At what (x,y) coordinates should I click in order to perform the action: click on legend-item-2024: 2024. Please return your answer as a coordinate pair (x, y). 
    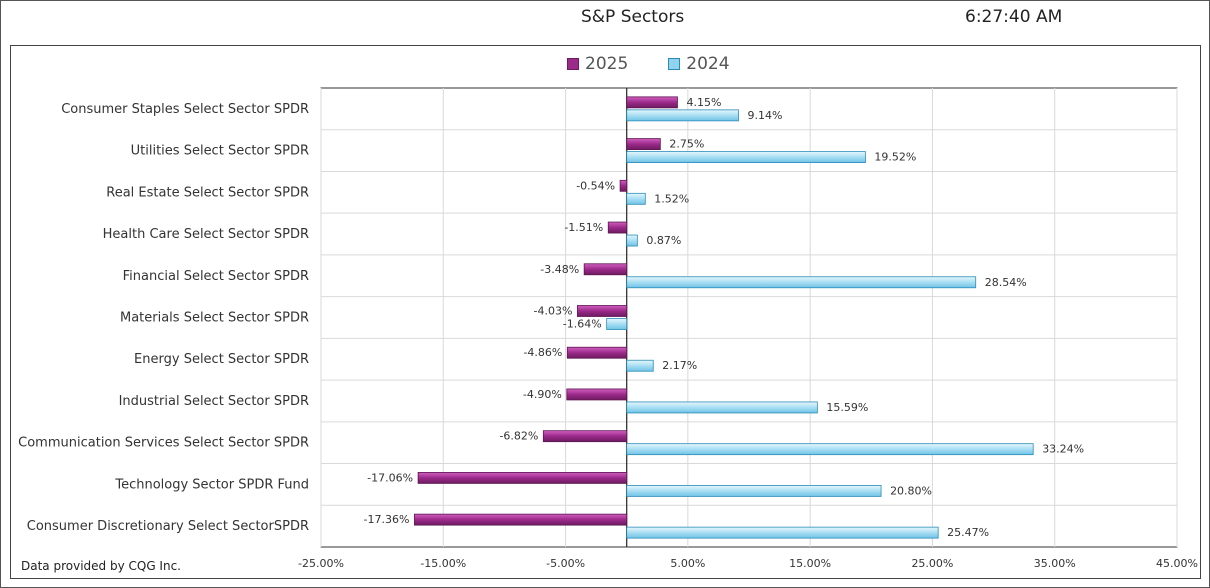
    Looking at the image, I should click on (699, 64).